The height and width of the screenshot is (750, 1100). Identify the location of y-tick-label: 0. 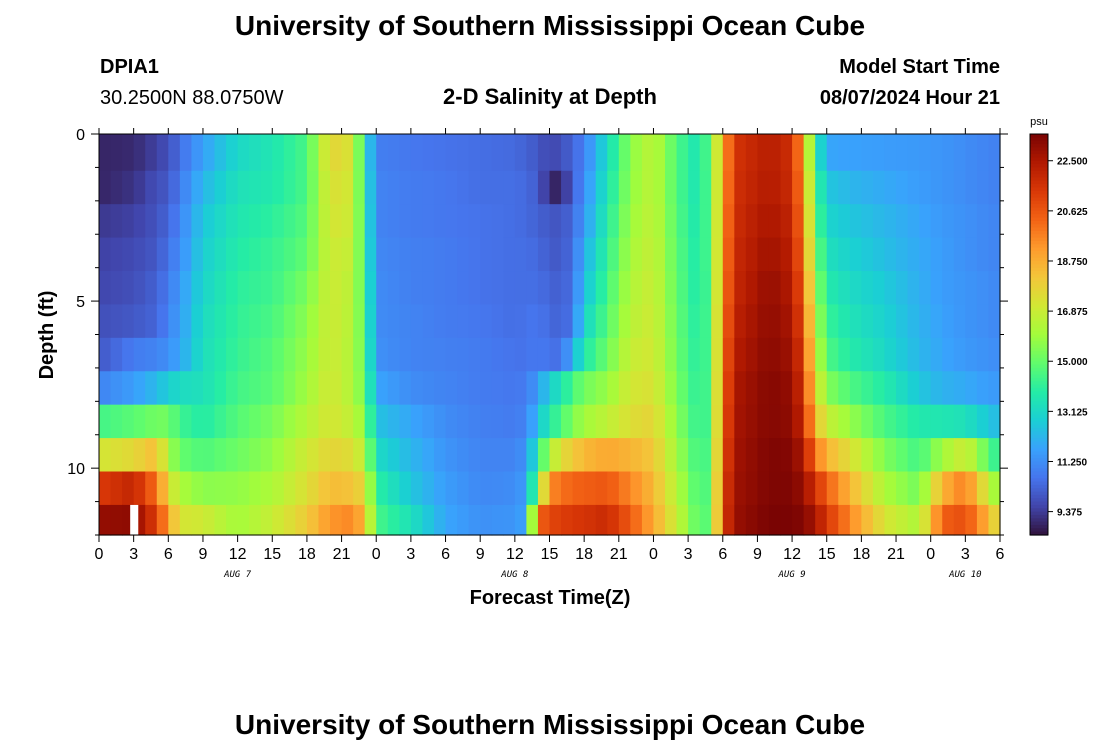
(80, 135).